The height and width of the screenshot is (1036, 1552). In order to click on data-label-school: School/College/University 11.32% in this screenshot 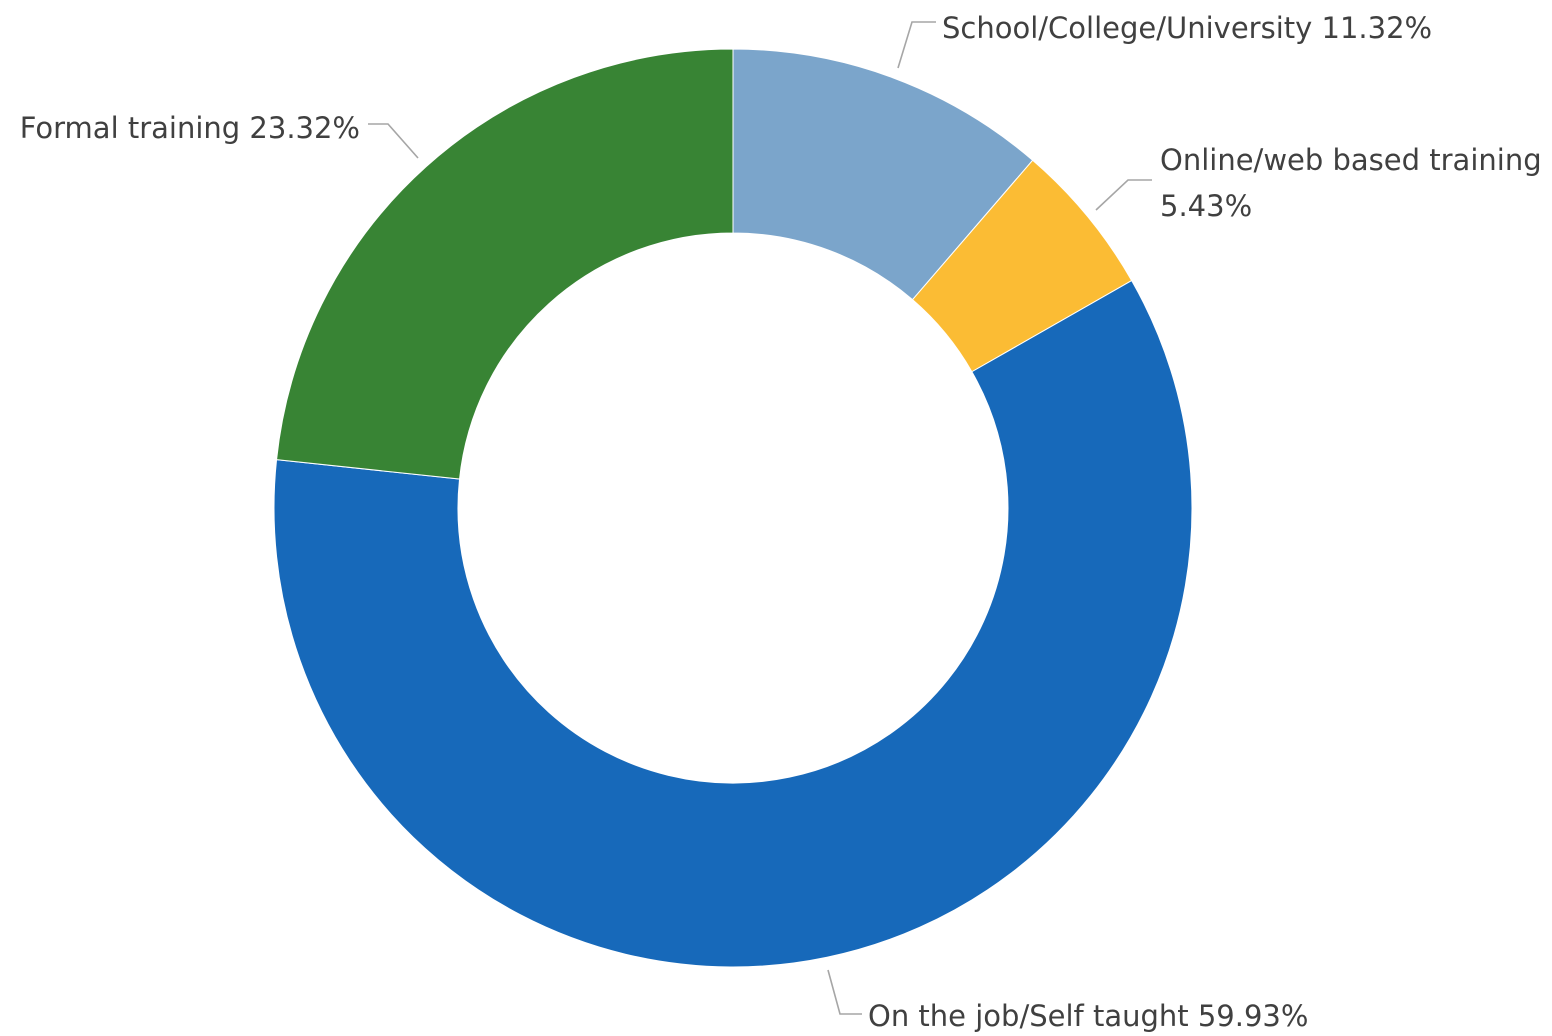, I will do `click(1187, 28)`.